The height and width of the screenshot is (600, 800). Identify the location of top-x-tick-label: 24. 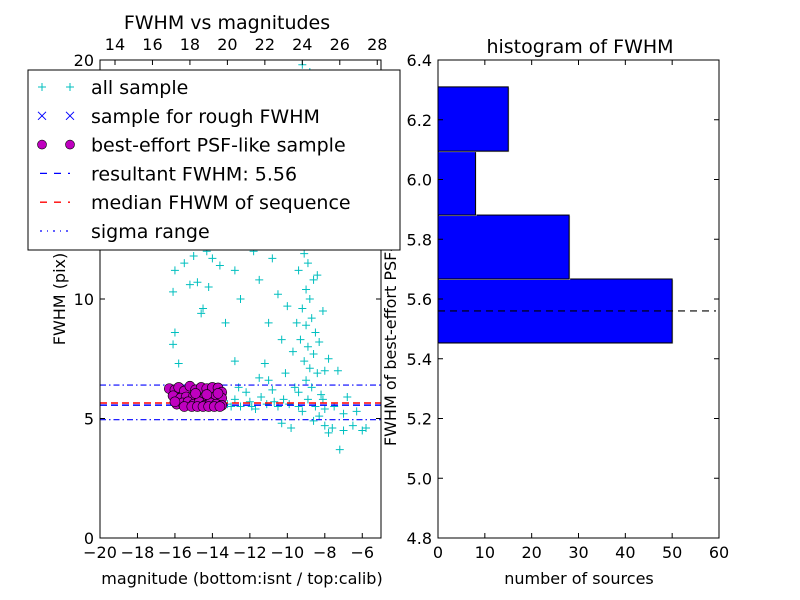
(302, 44).